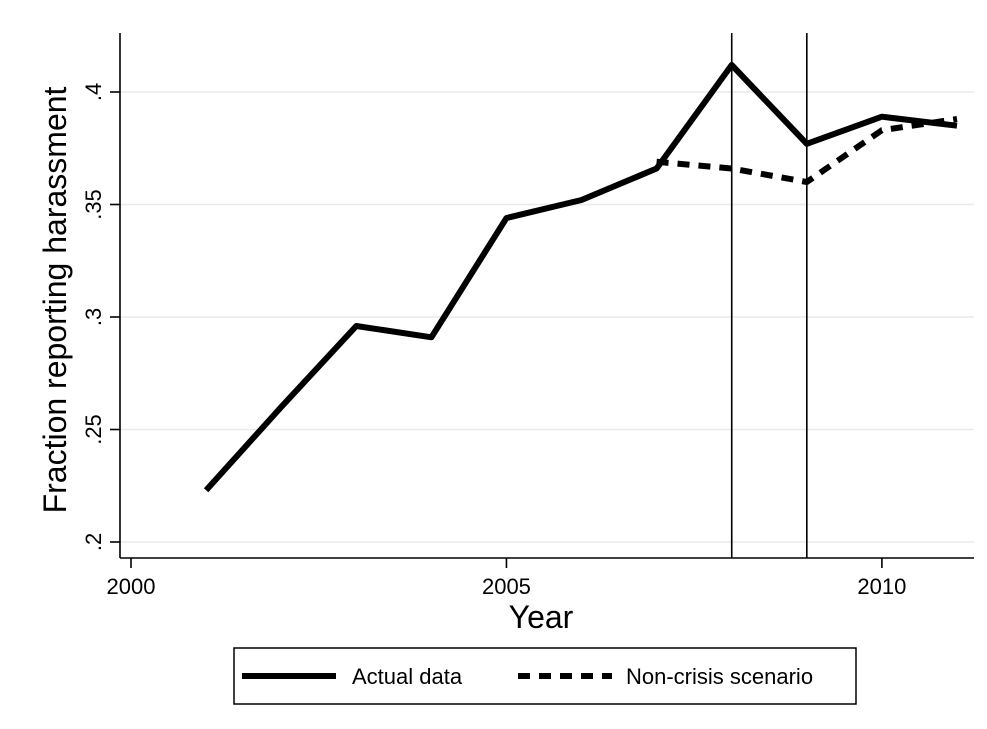  I want to click on y-axis-title: Fraction reporting harassment, so click(55, 299).